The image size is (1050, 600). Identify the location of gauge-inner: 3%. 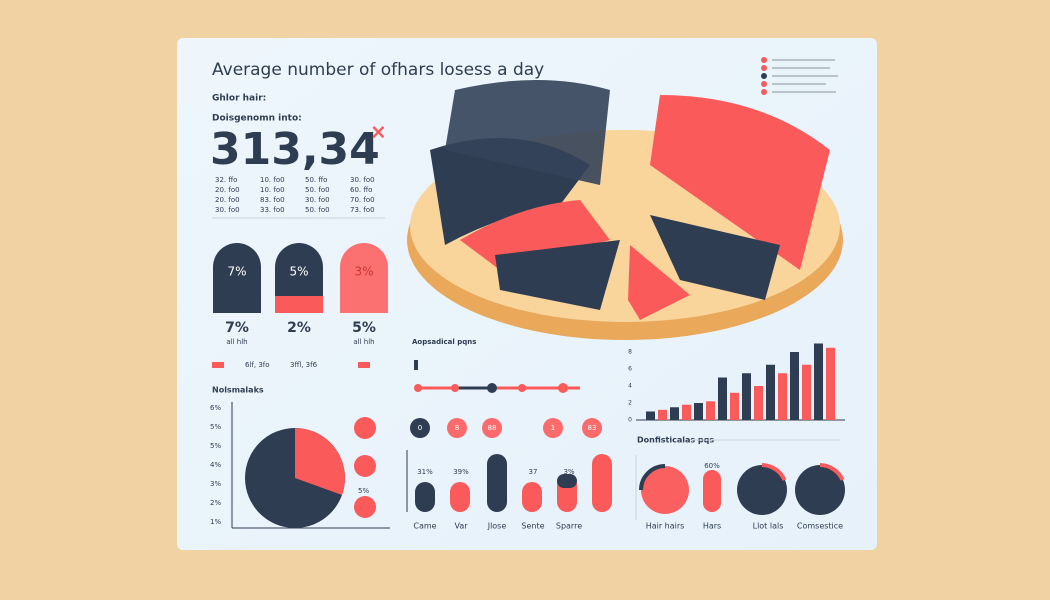
(363, 272).